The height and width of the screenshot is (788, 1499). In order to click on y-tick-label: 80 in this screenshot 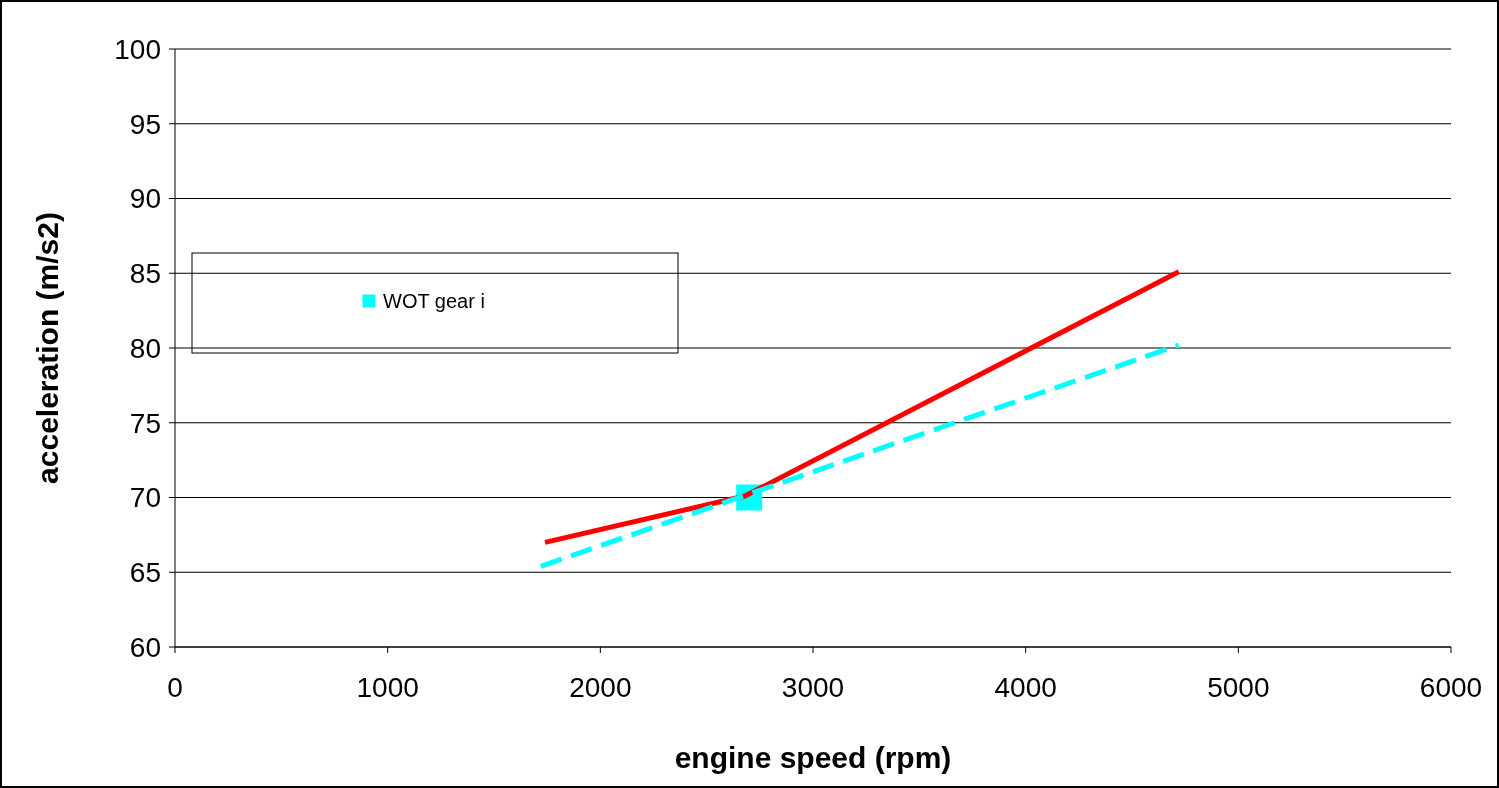, I will do `click(145, 348)`.